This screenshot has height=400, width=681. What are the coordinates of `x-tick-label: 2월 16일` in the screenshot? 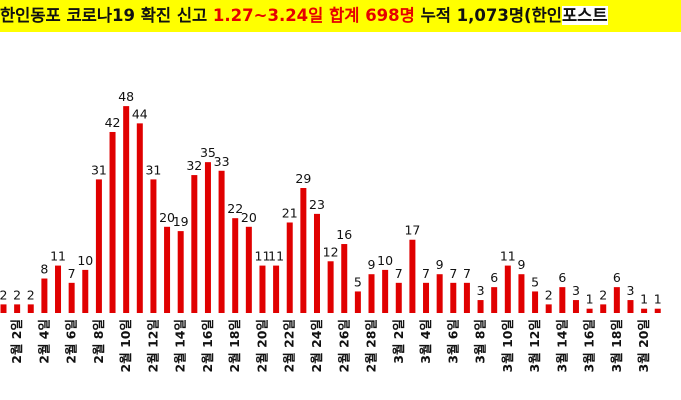 It's located at (207, 345).